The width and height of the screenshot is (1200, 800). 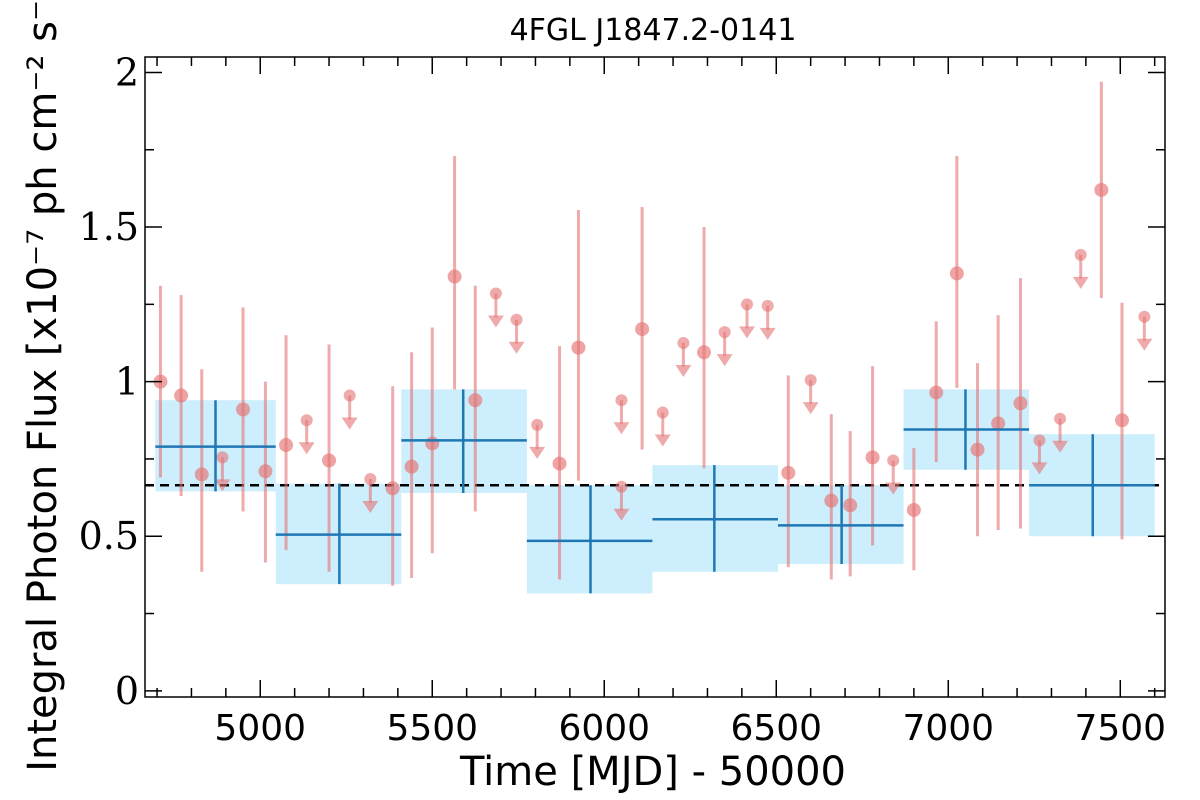 I want to click on y-tick-label: 2, so click(x=127, y=72).